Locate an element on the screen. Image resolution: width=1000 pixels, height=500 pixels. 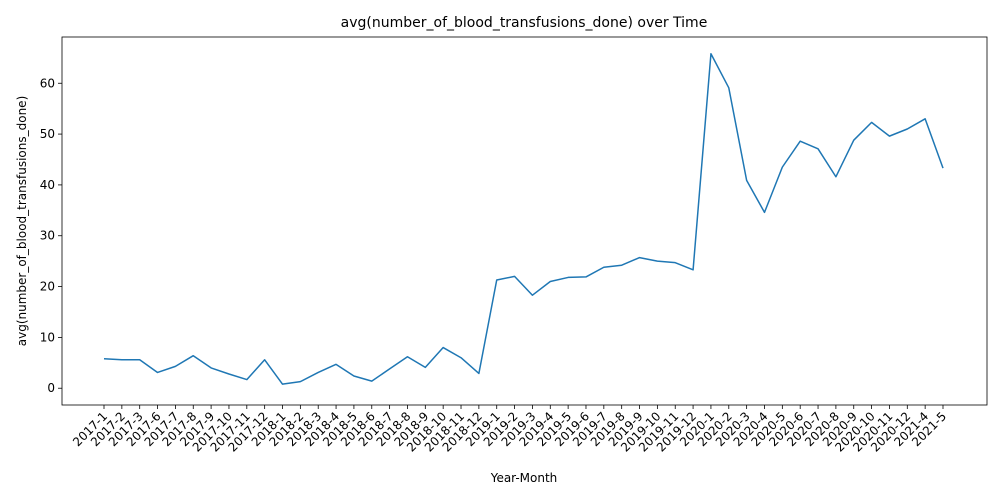
y-tick-label: 50 is located at coordinates (47, 134).